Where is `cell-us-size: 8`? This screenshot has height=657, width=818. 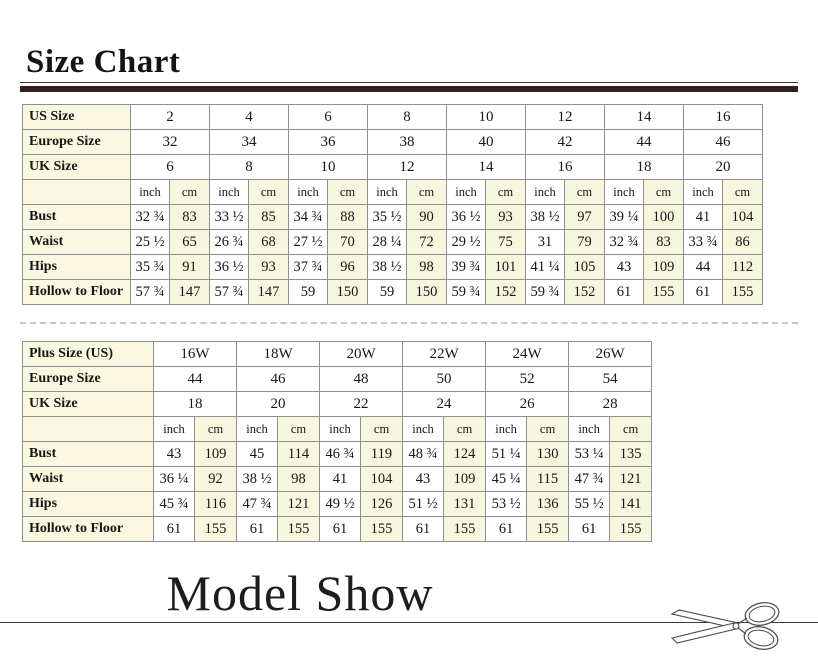 cell-us-size: 8 is located at coordinates (407, 117).